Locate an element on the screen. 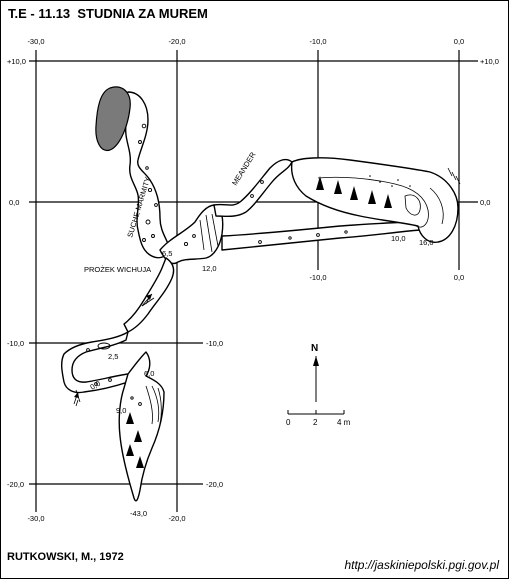  x-top-label: 0,0 is located at coordinates (459, 41).